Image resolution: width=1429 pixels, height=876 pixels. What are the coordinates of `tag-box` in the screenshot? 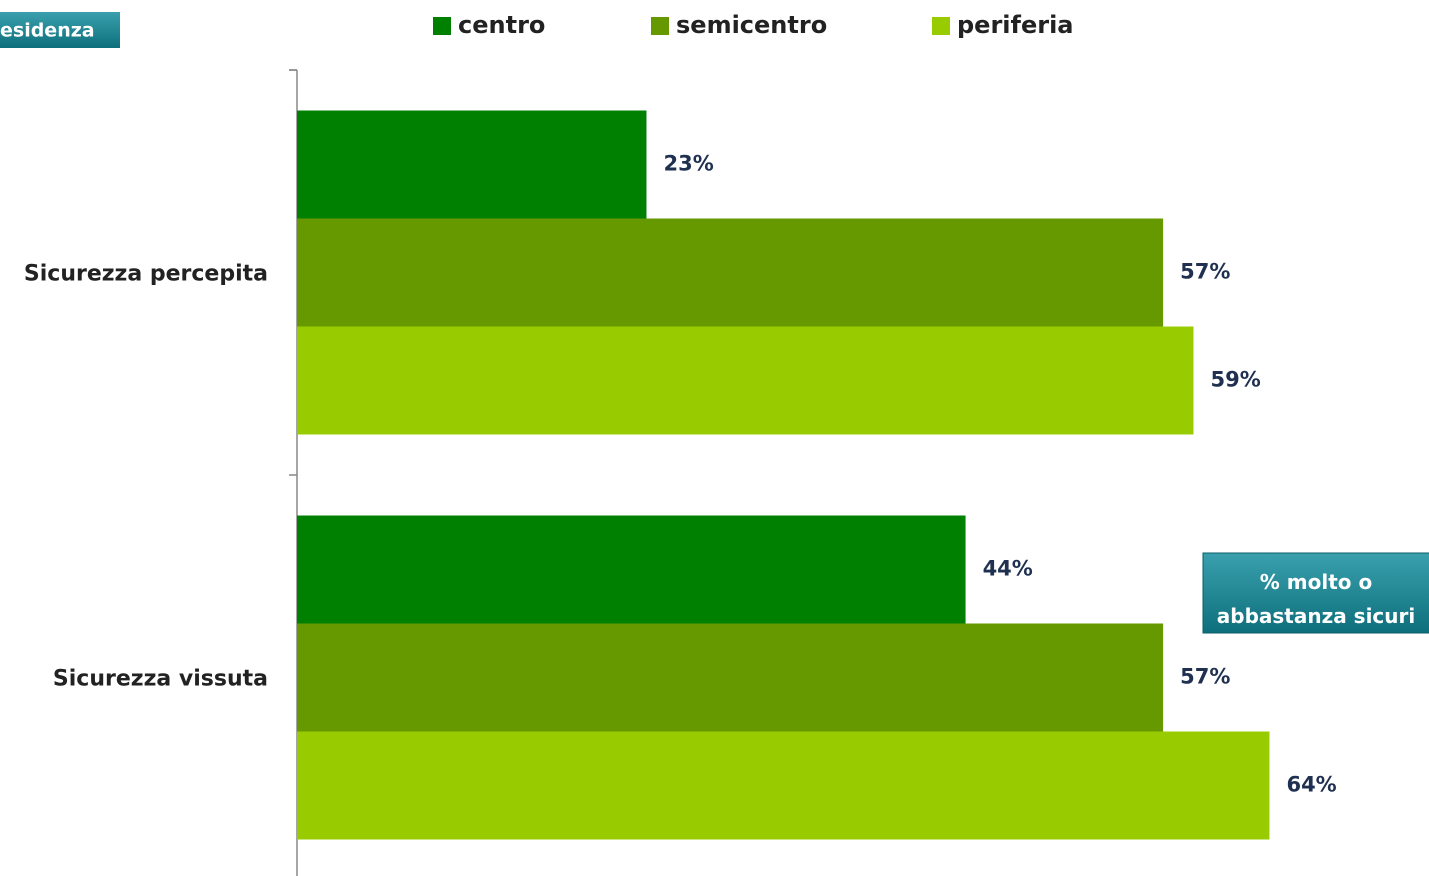 It's located at (60, 30).